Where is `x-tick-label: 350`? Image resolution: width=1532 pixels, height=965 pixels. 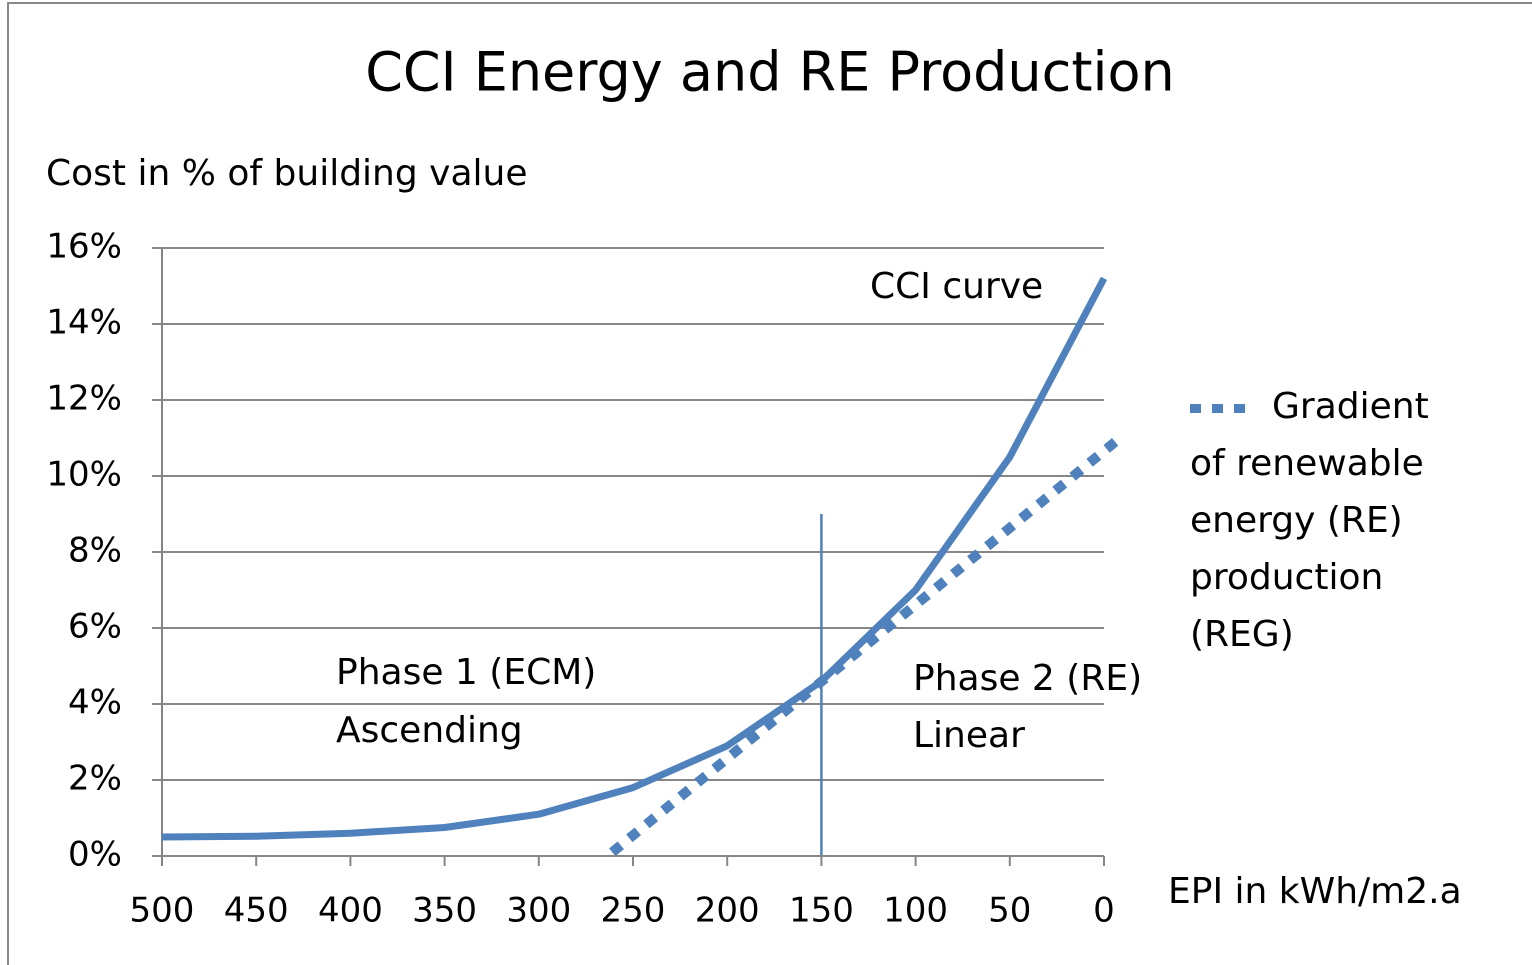 x-tick-label: 350 is located at coordinates (444, 911).